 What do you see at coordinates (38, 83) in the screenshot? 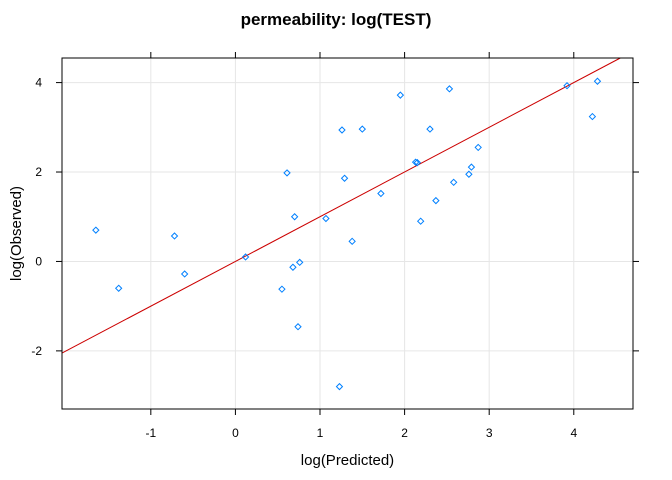
I see `y-tick-label: 4` at bounding box center [38, 83].